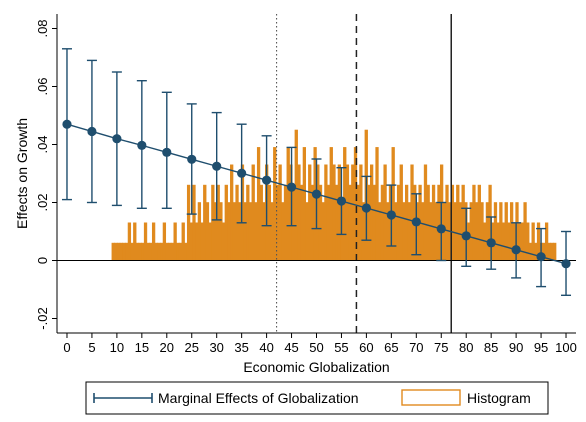 This screenshot has height=422, width=586. What do you see at coordinates (441, 347) in the screenshot?
I see `x-tick-label: 75` at bounding box center [441, 347].